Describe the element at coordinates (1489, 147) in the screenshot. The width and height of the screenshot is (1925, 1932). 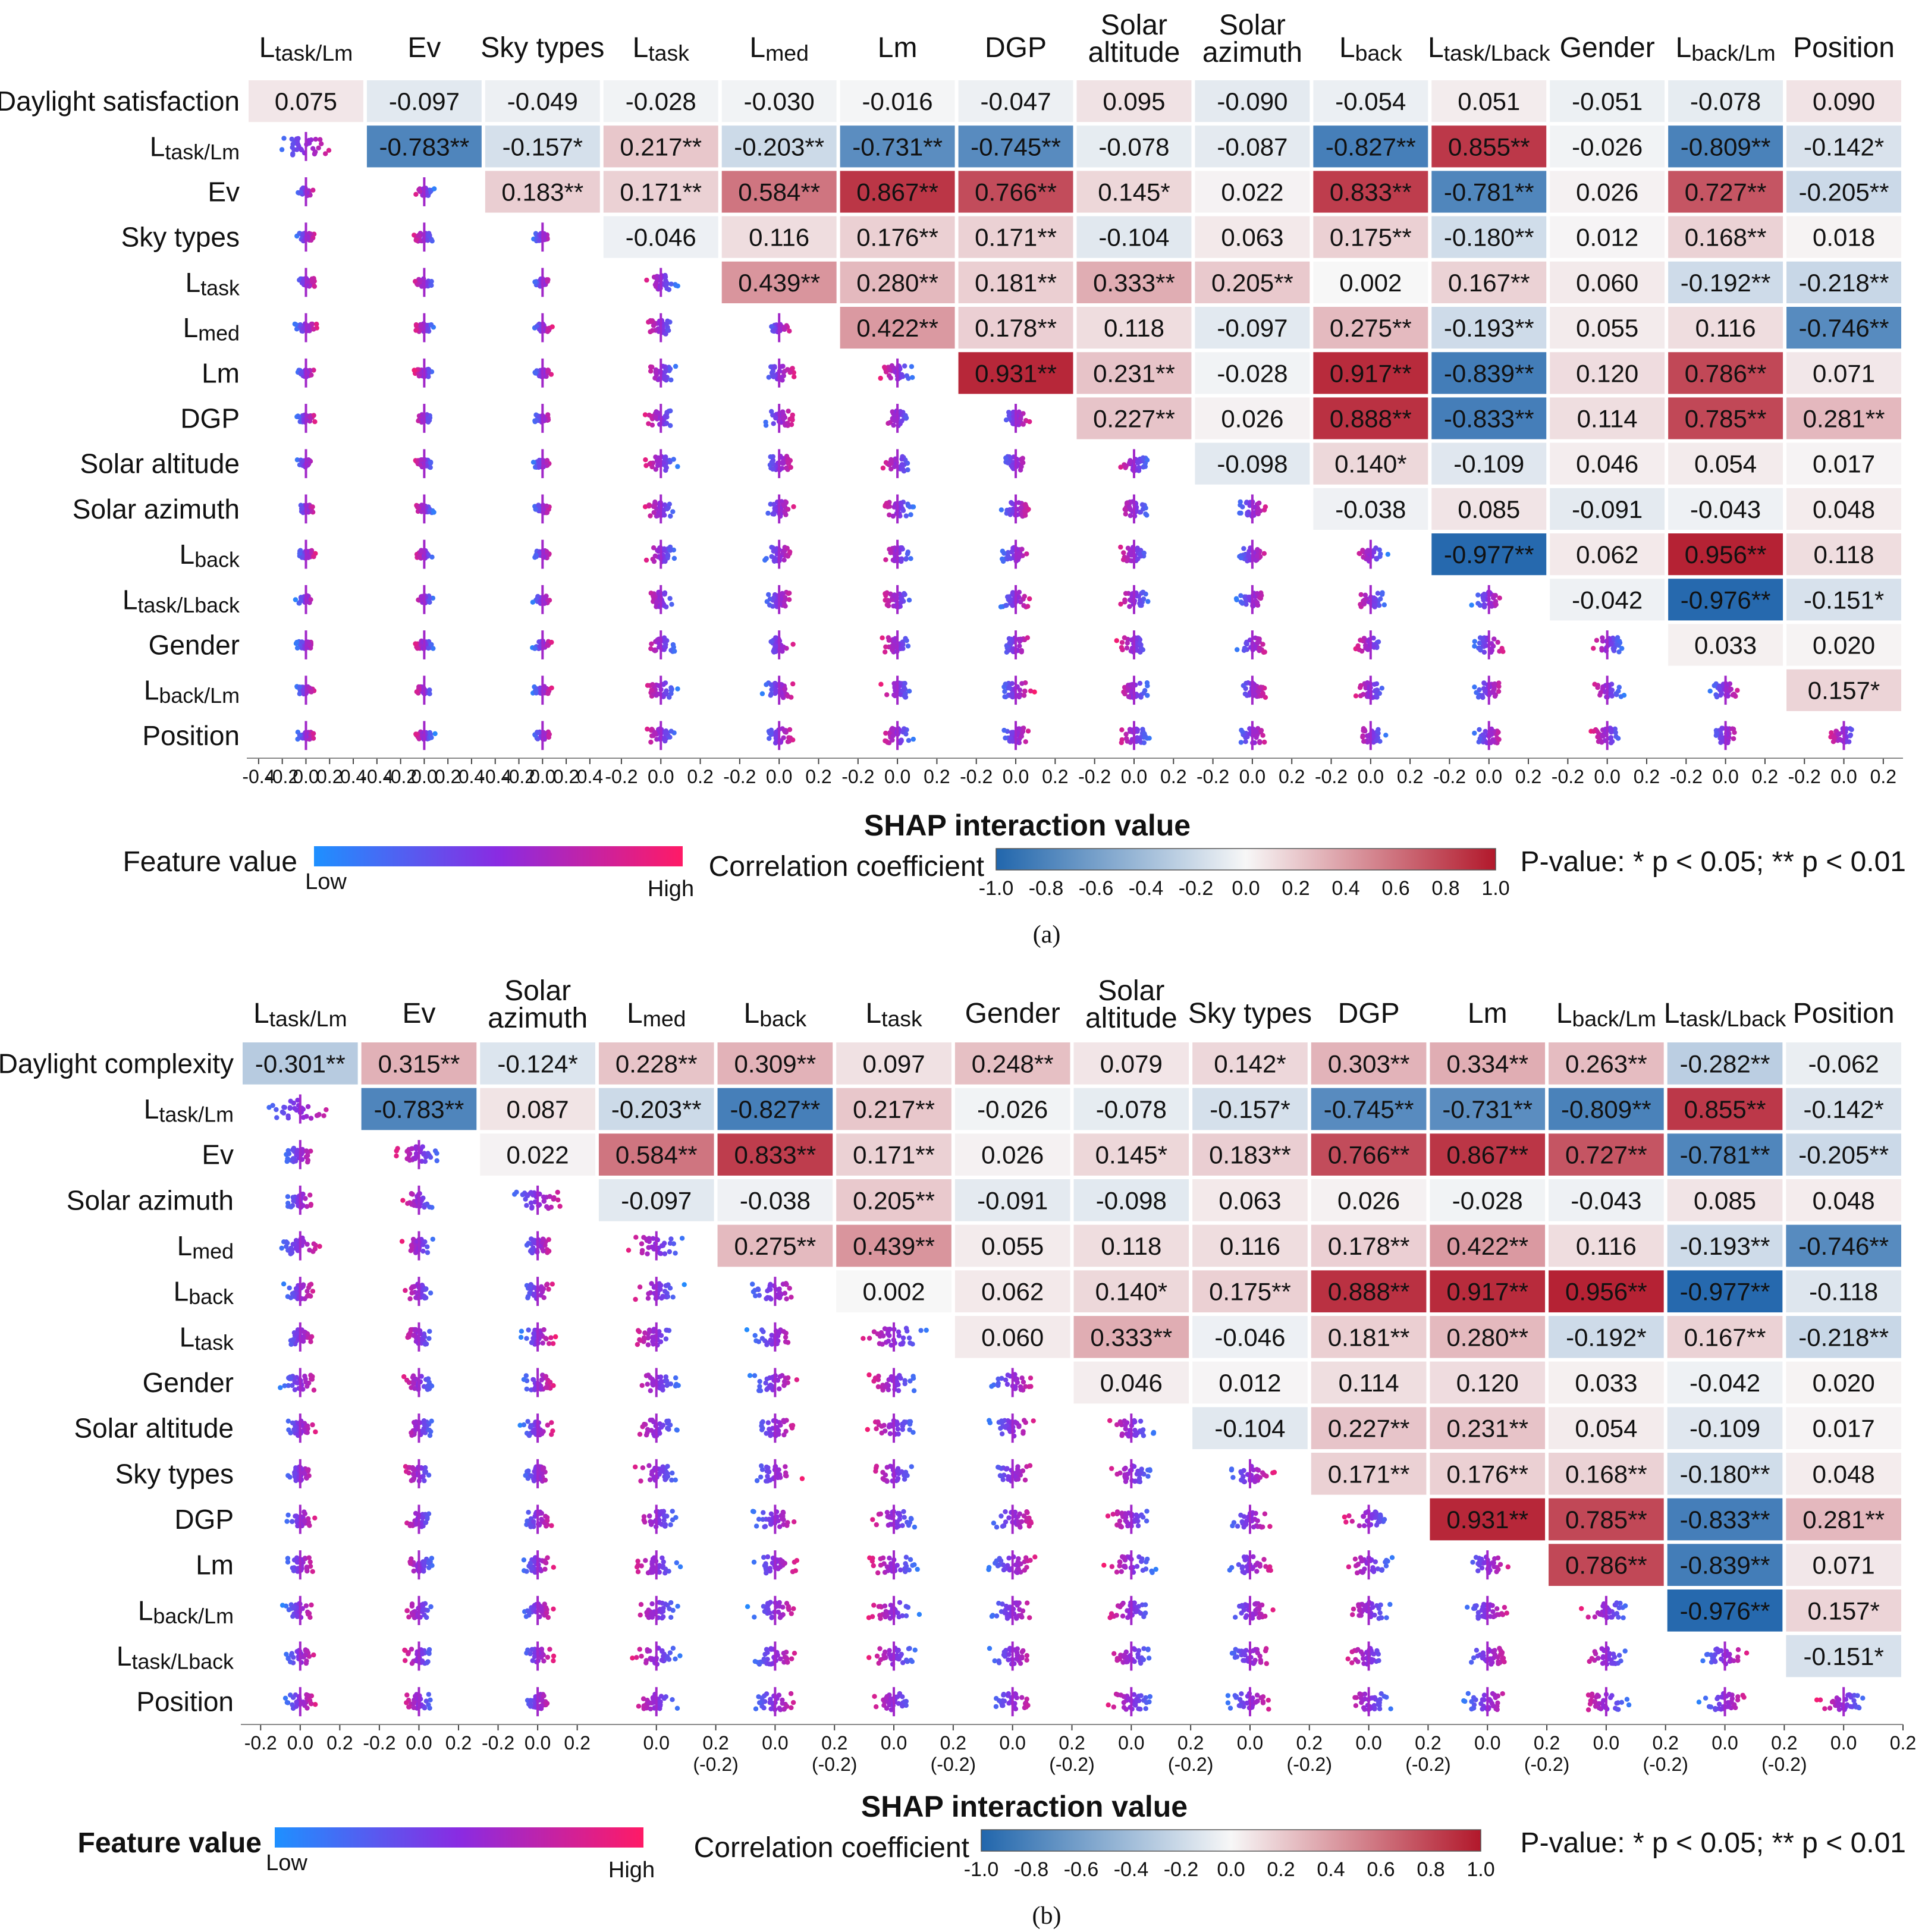
I see `corr-value-1-10: 0.855**` at that location.